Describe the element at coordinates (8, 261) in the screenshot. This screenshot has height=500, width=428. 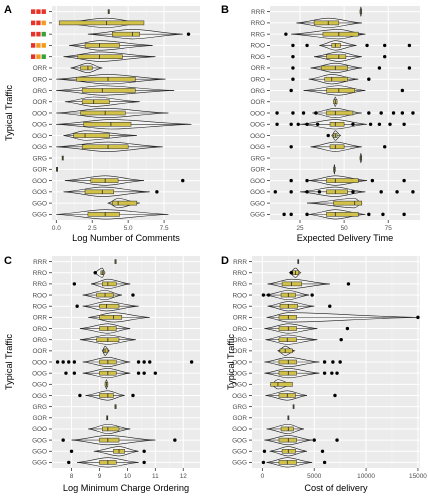
I see `panel-letter: C` at that location.